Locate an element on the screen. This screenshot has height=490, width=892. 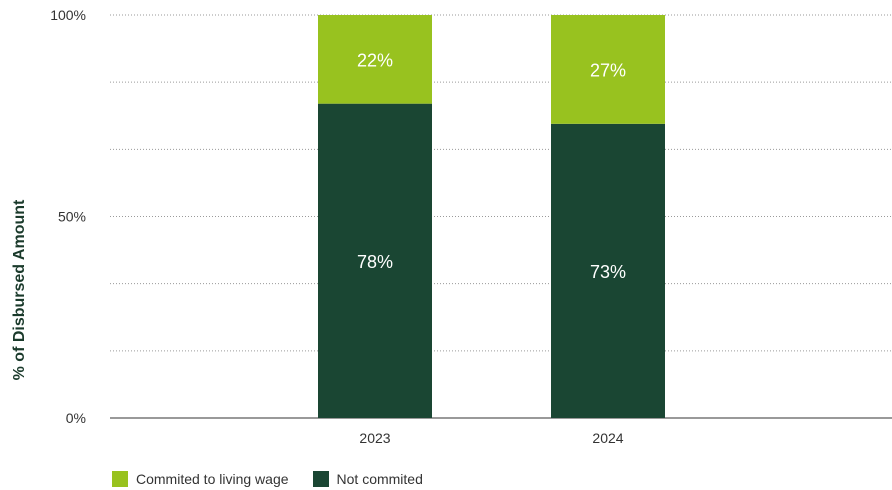
bar-data-label: 73% is located at coordinates (608, 272).